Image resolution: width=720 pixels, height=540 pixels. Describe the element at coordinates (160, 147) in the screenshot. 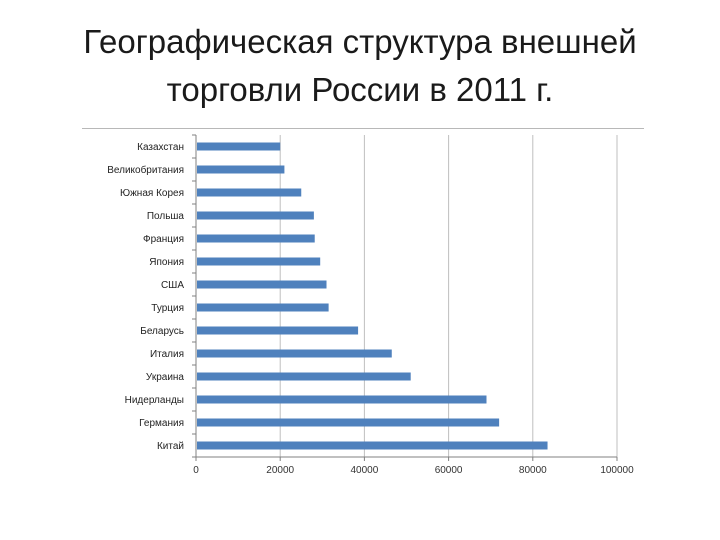

I see `category-label: Казахстан` at that location.